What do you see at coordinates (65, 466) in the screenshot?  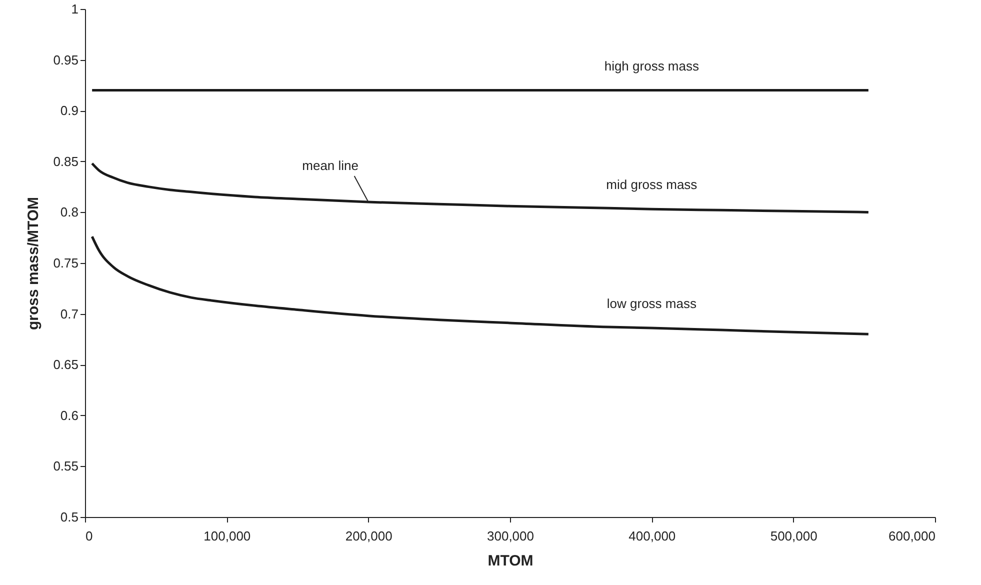 I see `y-tick-label: 0.55` at bounding box center [65, 466].